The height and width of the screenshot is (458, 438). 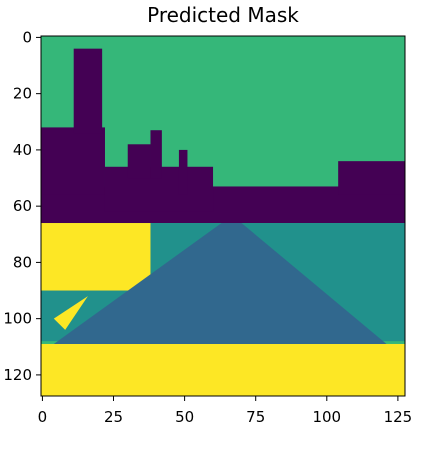 I want to click on y-axis: 0 20 40 60 80 100 120, so click(x=22, y=206).